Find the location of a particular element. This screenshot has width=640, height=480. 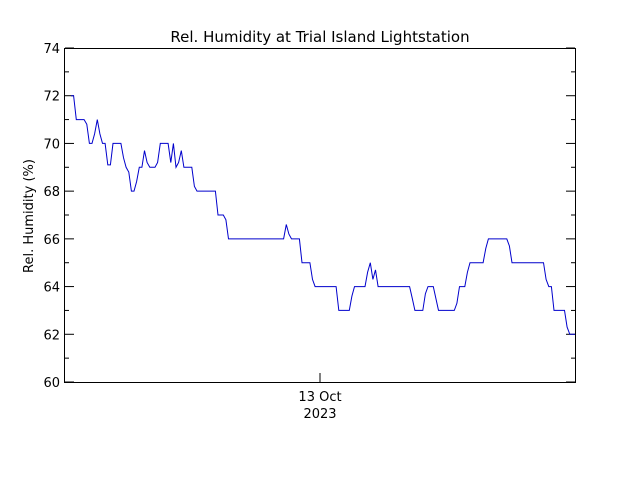

x-tick-label-year: 2023 is located at coordinates (319, 414).